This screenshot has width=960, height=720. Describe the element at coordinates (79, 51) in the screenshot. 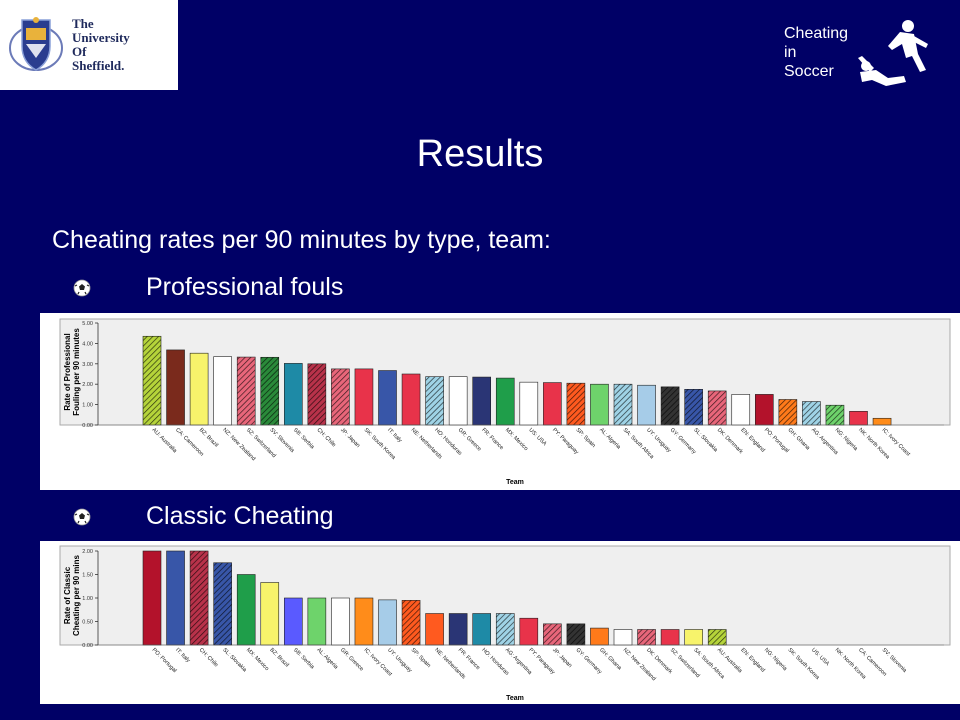

I see `logo-line: Of` at that location.